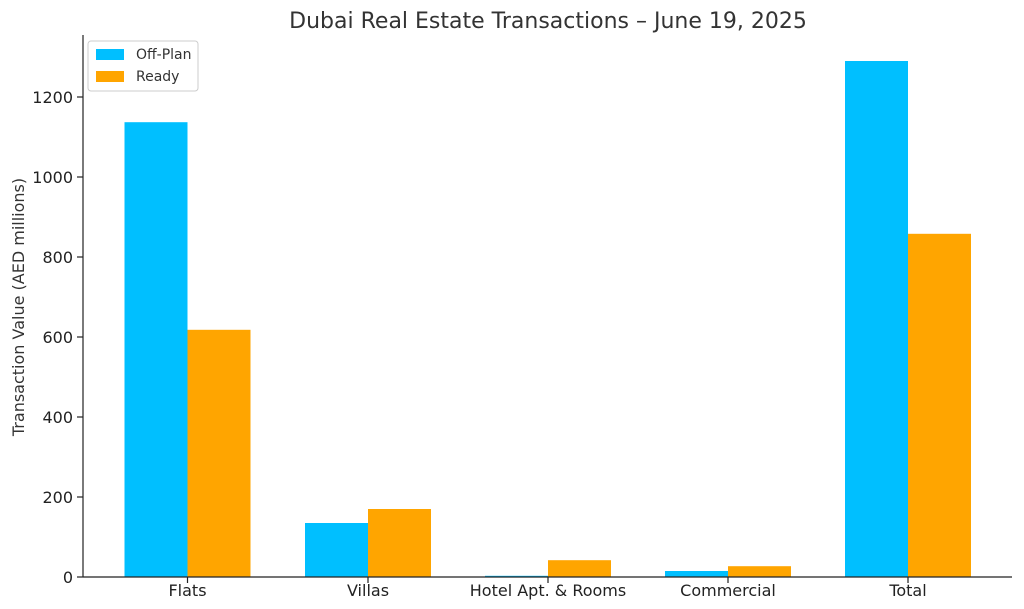 The image size is (1024, 609). What do you see at coordinates (143, 66) in the screenshot?
I see `legend: Off-Plan Ready` at bounding box center [143, 66].